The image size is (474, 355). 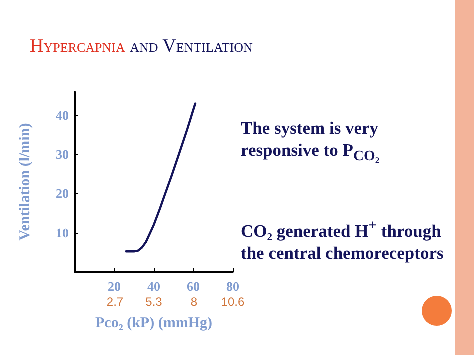 What do you see at coordinates (154, 324) in the screenshot?
I see `x-axis-title: Pco₂ (kP) (mmHg)` at bounding box center [154, 324].